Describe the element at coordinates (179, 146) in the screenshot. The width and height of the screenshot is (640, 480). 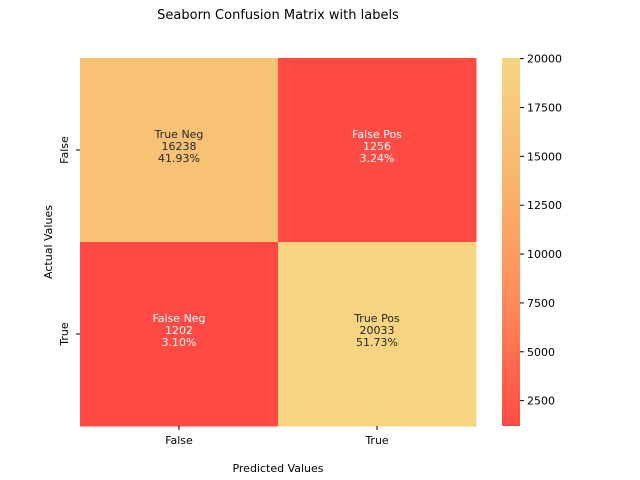
I see `cell-annotation: 16238` at that location.